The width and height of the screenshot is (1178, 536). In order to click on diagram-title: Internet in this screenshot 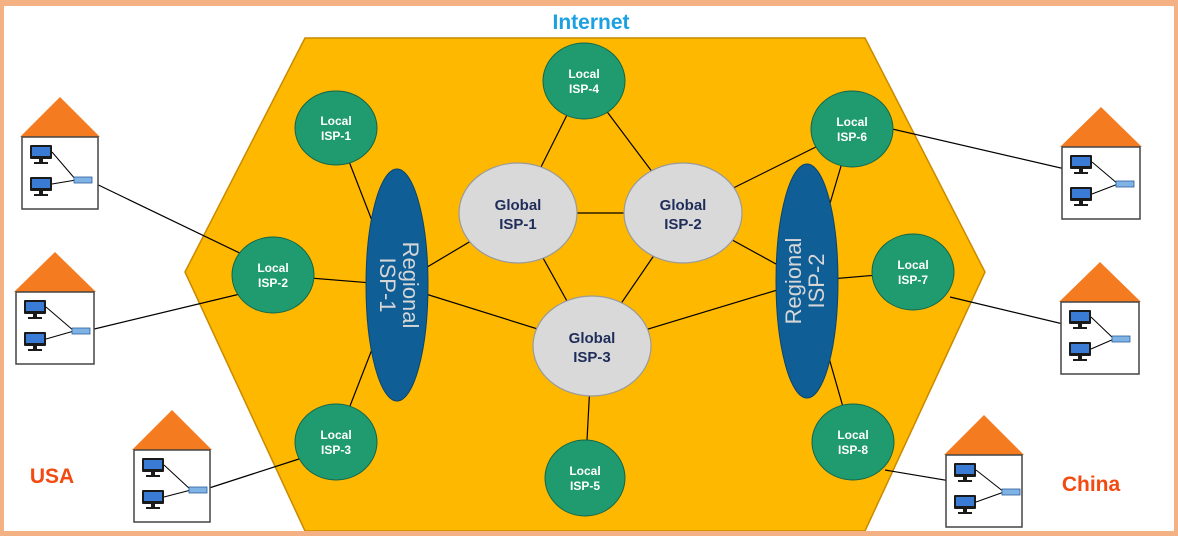, I will do `click(590, 22)`.